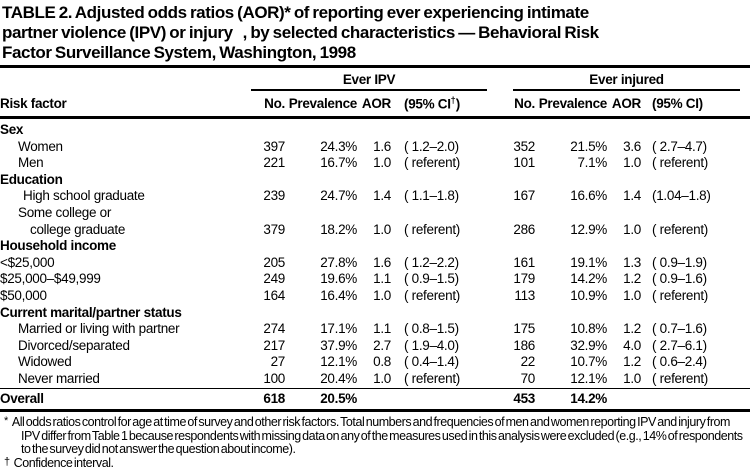 The height and width of the screenshot is (474, 750). I want to click on cell-ipv-prevalence: 37.9%, so click(338, 345).